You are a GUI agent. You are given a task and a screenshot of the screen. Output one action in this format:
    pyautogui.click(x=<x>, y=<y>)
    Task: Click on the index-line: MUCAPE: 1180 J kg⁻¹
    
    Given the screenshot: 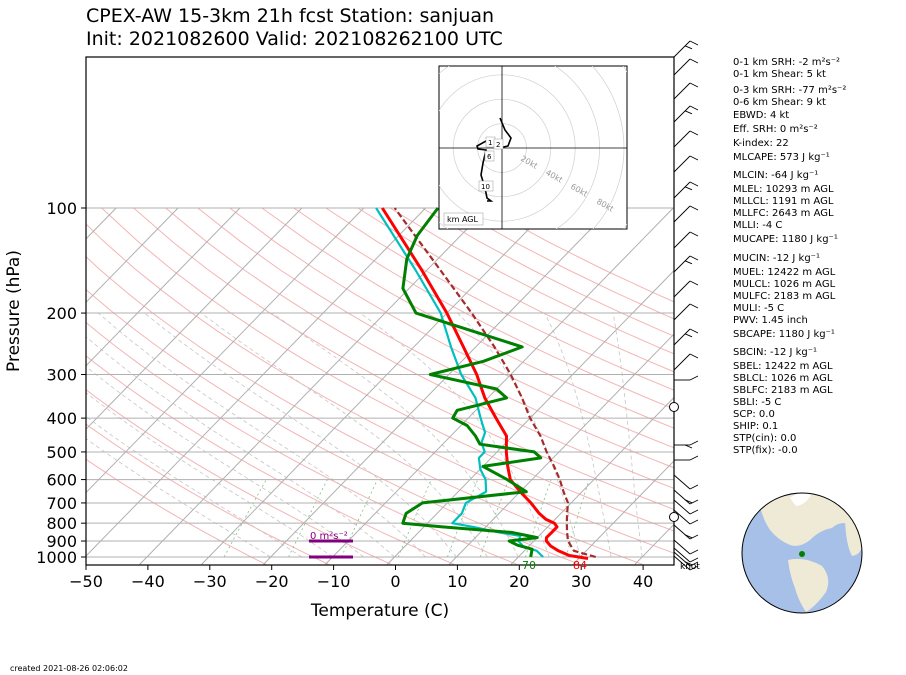 What is the action you would take?
    pyautogui.click(x=785, y=239)
    